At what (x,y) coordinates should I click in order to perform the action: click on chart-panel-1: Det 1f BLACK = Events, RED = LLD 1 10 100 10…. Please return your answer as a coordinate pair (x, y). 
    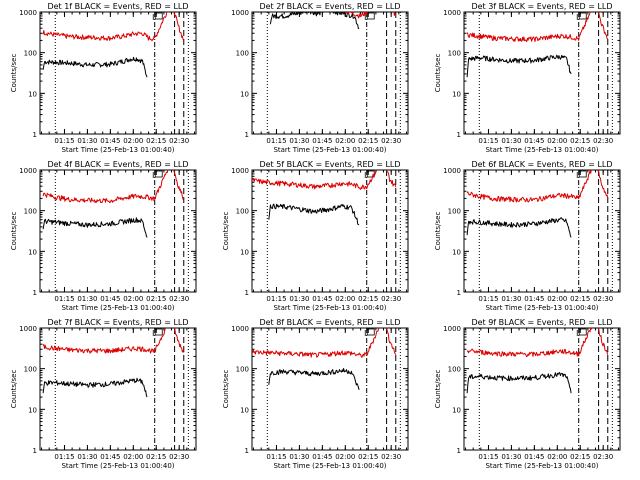
    Looking at the image, I should click on (103, 78).